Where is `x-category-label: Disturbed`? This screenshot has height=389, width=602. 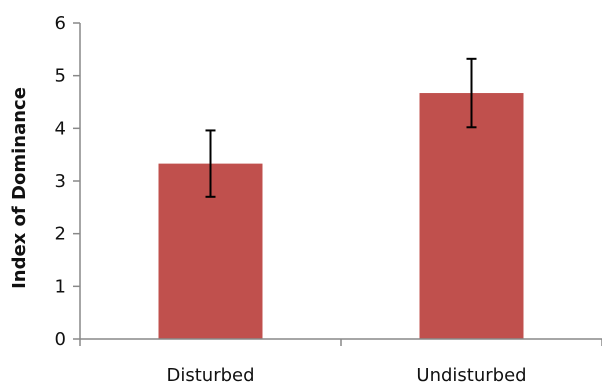 x-category-label: Disturbed is located at coordinates (210, 375).